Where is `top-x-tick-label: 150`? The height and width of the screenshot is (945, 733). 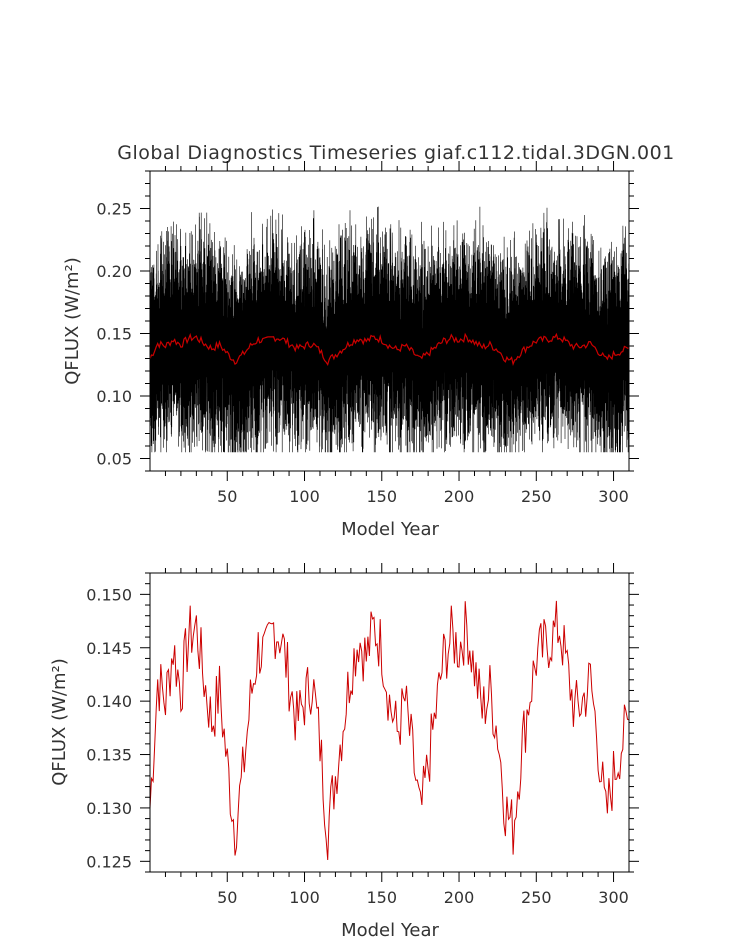
top-x-tick-label: 150 is located at coordinates (382, 496).